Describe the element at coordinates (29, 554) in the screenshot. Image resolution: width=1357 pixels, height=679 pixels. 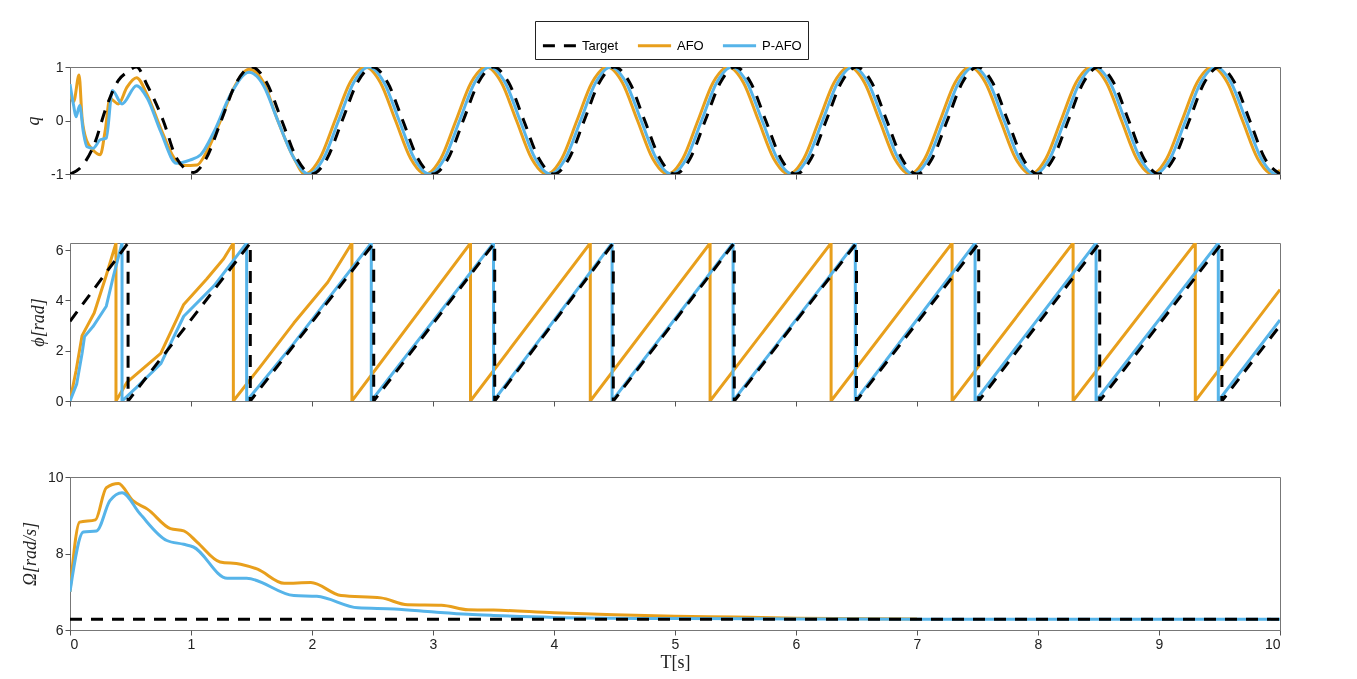
I see `y-axis-title: Ω[rad/s]` at that location.